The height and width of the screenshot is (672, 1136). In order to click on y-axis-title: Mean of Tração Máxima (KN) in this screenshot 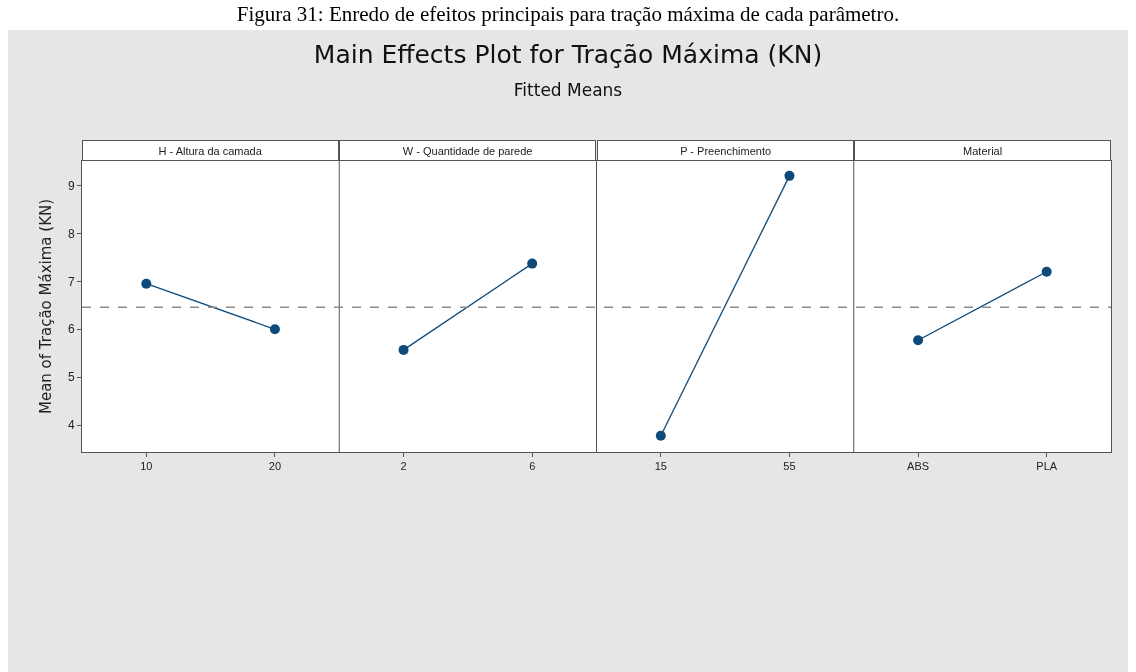, I will do `click(46, 306)`.